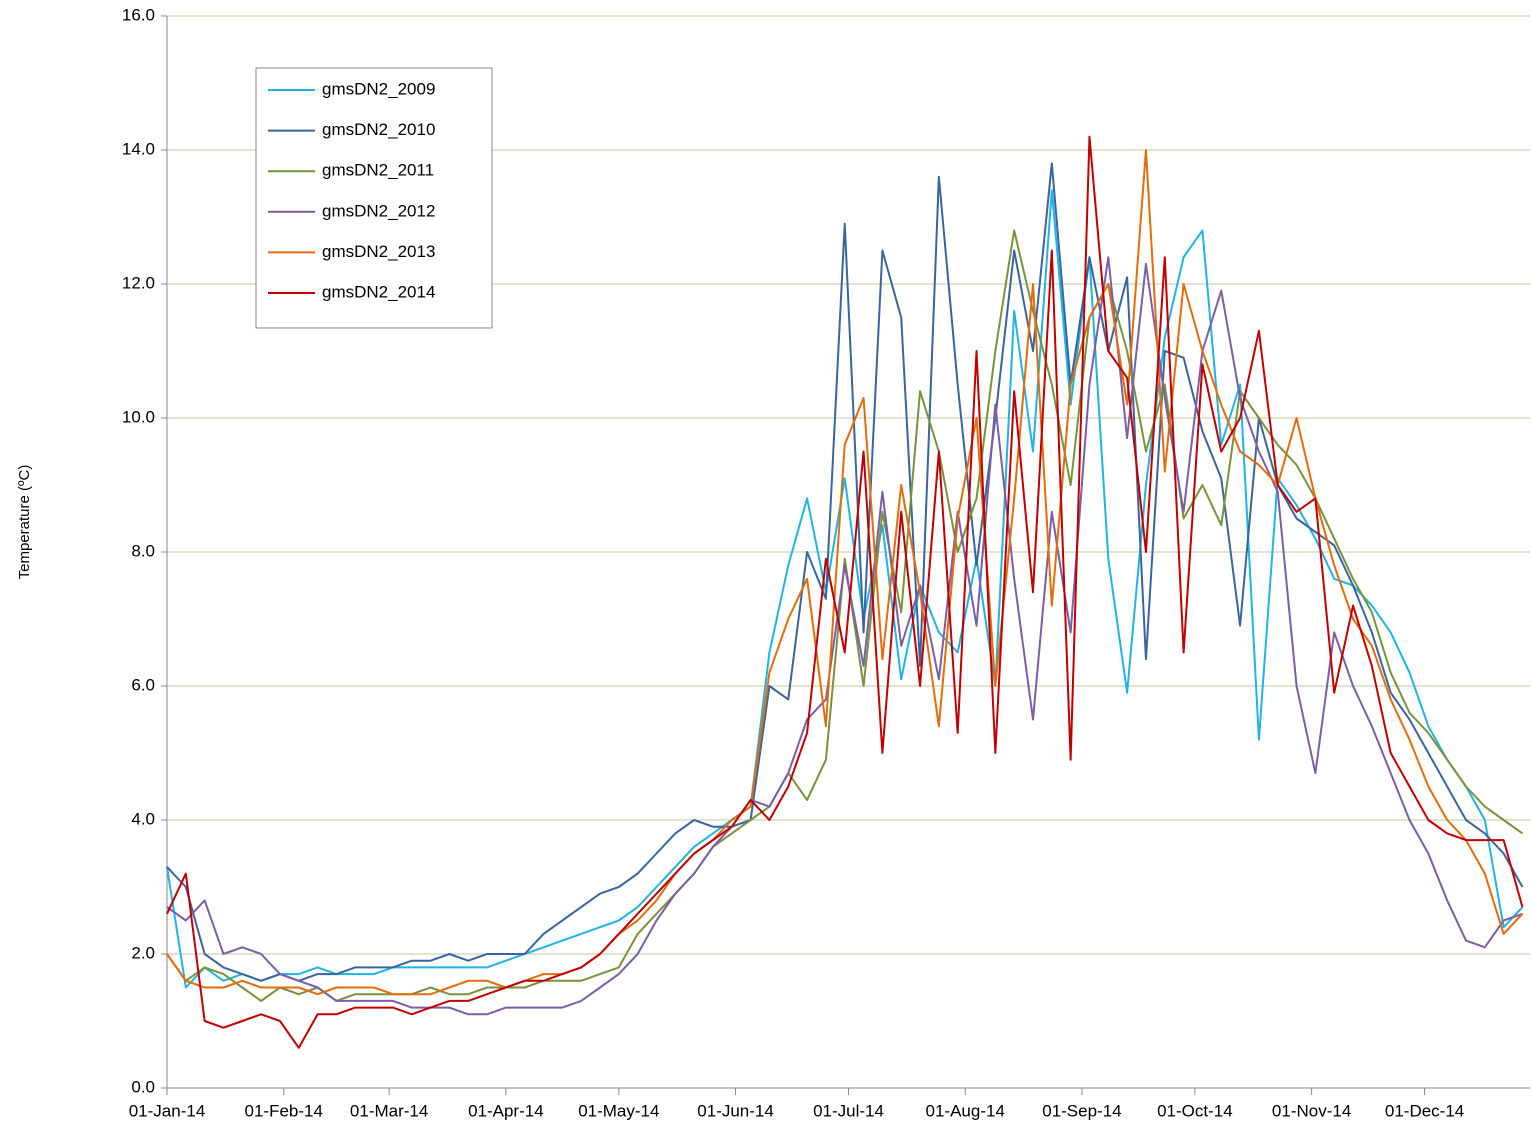 The height and width of the screenshot is (1127, 1532). I want to click on y-tick-label: 4.0, so click(143, 818).